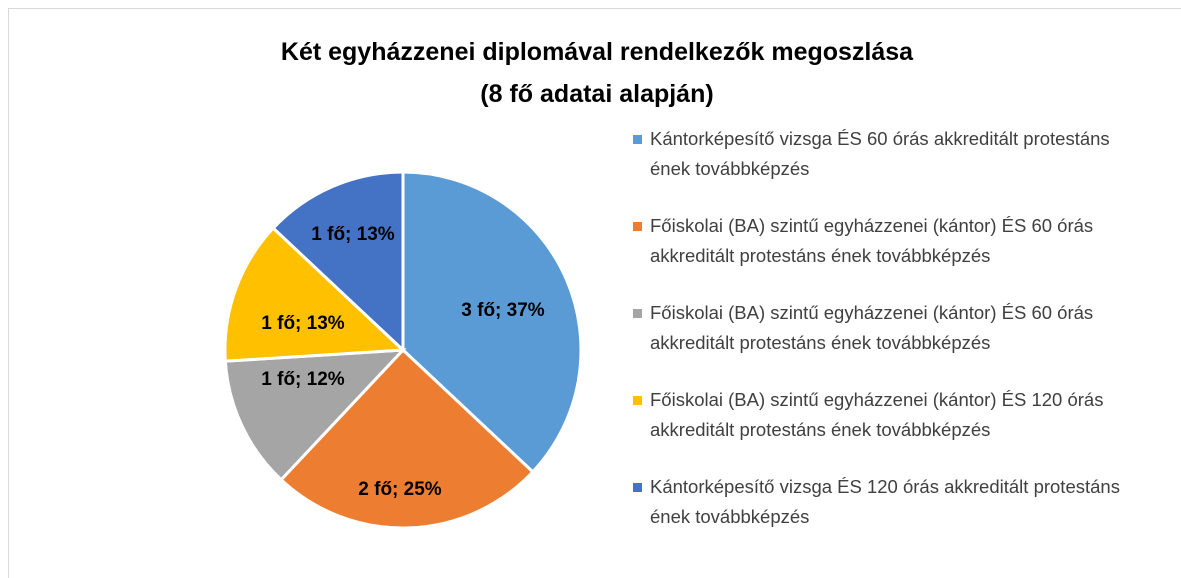 This screenshot has width=1181, height=578. What do you see at coordinates (303, 379) in the screenshot?
I see `data-label: 1 fő; 12%` at bounding box center [303, 379].